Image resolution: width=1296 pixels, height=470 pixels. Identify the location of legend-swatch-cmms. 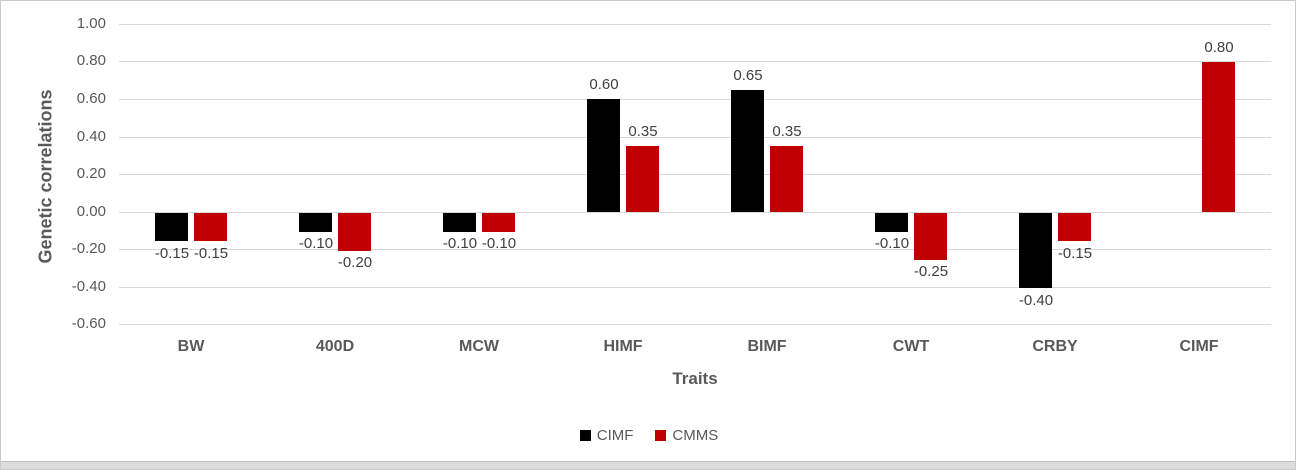
(661, 435).